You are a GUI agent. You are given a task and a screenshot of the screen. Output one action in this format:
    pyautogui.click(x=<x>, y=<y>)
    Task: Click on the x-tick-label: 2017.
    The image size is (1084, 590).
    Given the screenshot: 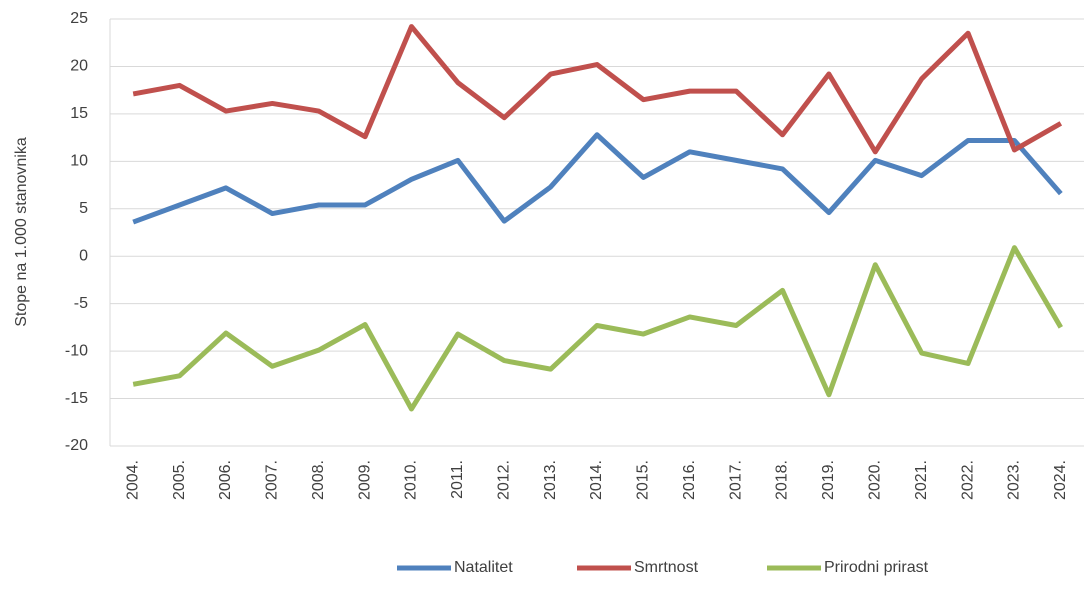 What is the action you would take?
    pyautogui.click(x=735, y=480)
    